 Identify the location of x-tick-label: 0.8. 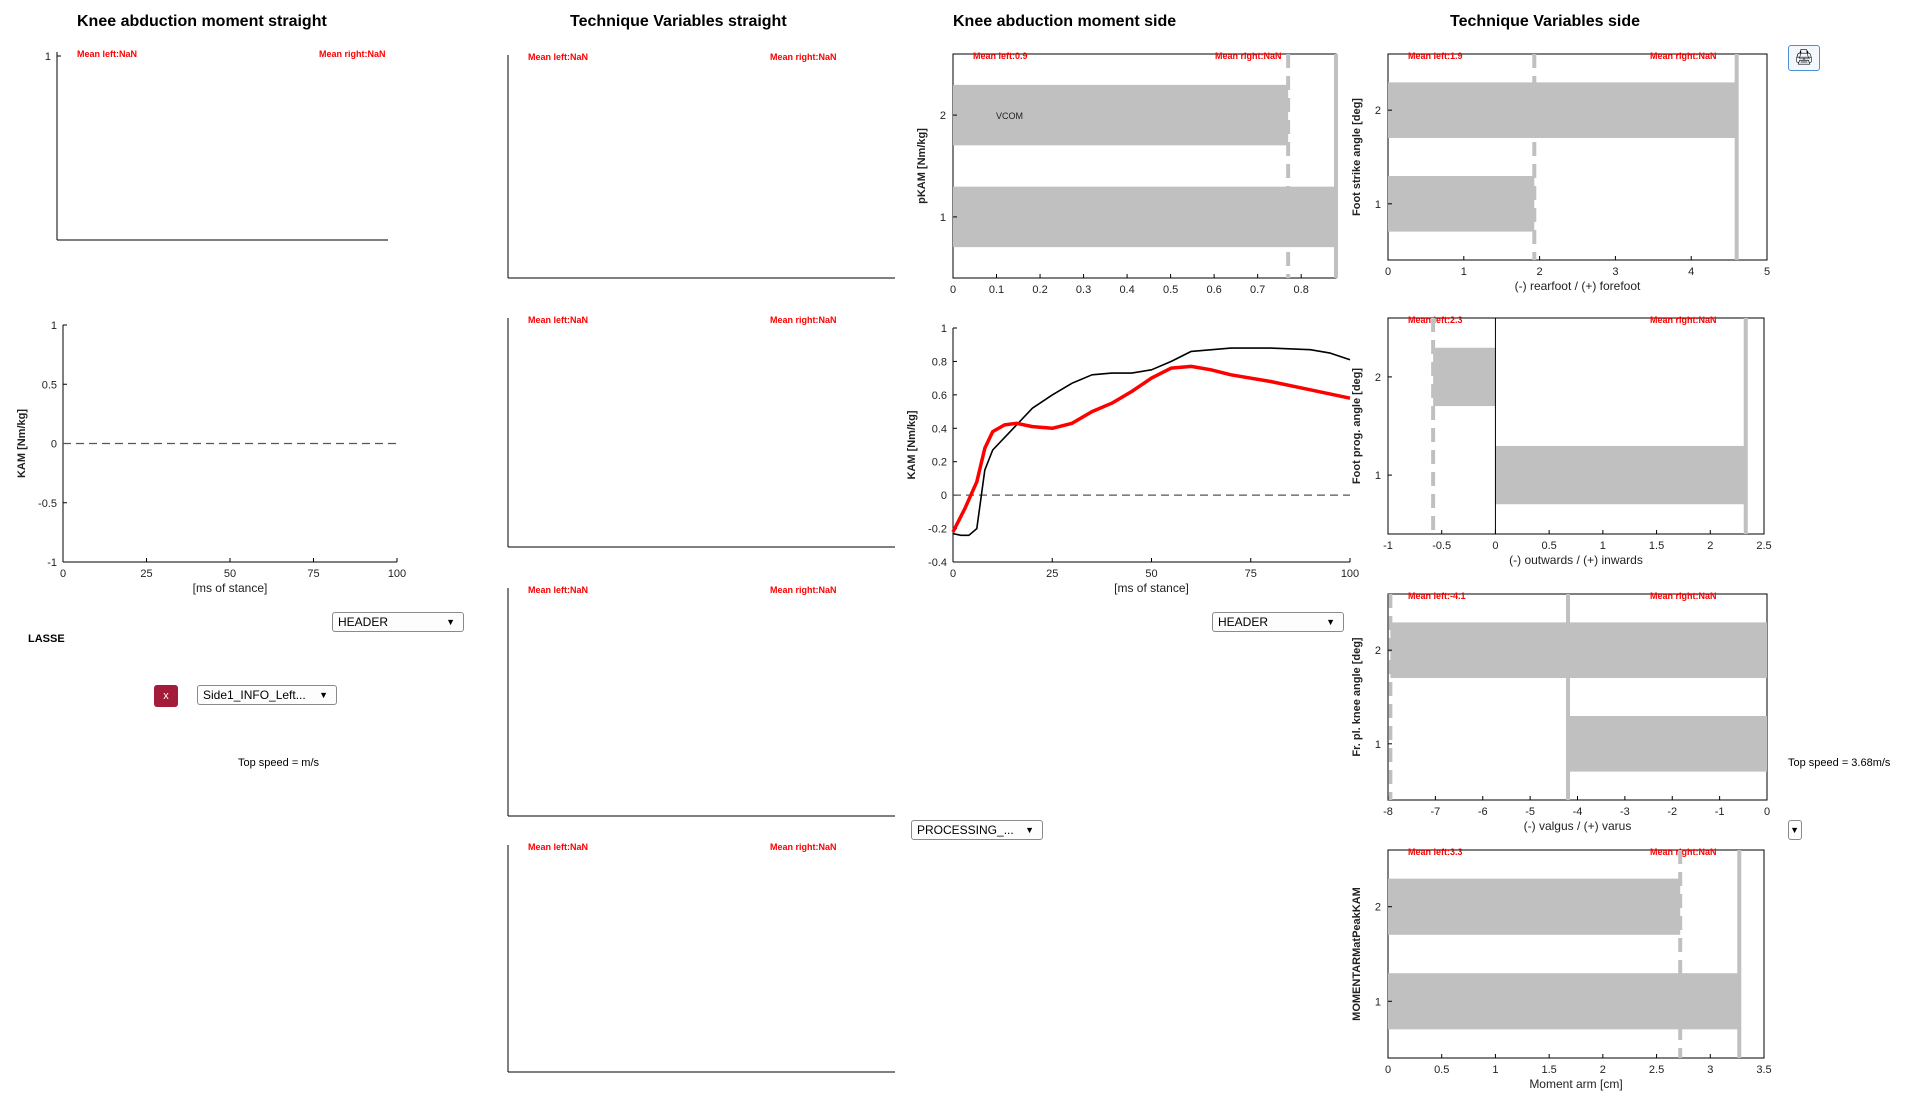
(1301, 290).